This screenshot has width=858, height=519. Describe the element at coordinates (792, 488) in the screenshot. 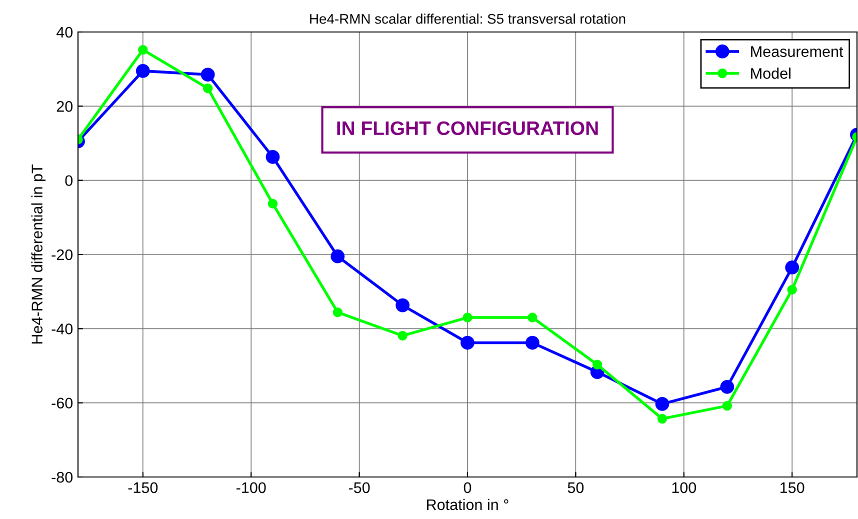

I see `x-tick-label: 150` at that location.